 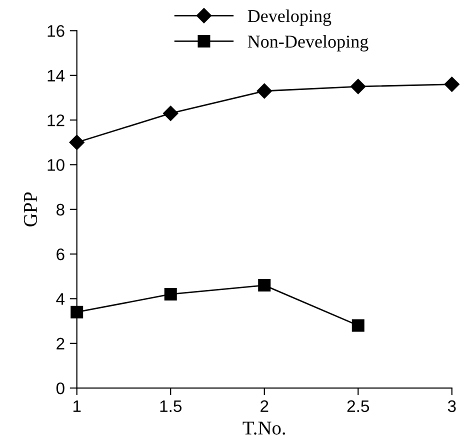 I want to click on y-tick-label: 2, so click(x=60, y=344).